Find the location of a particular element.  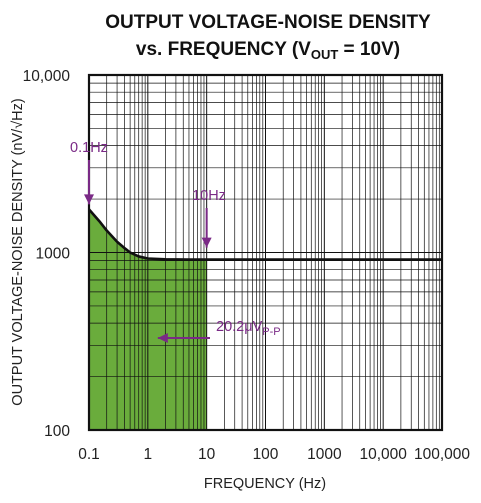

annotation-peak-to-peak-noise: 20.2μVP-P is located at coordinates (248, 328).